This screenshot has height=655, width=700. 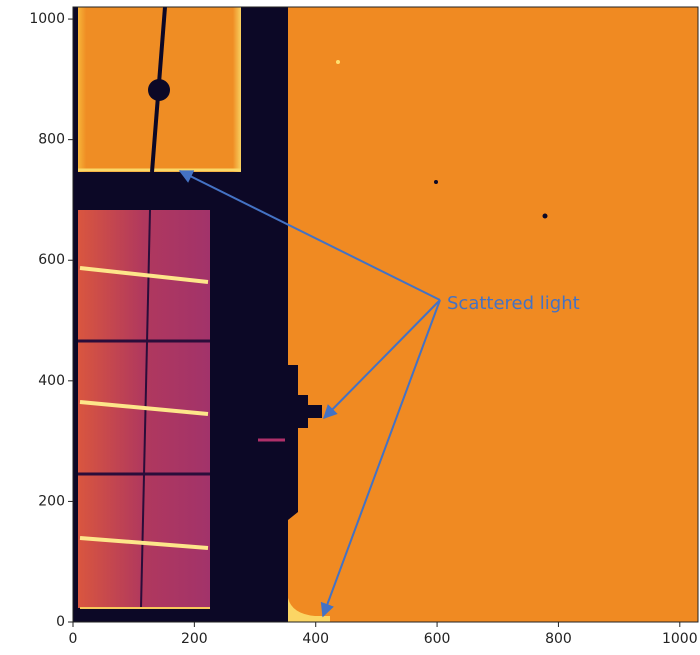 What do you see at coordinates (680, 639) in the screenshot?
I see `x-tick-label: 1000` at bounding box center [680, 639].